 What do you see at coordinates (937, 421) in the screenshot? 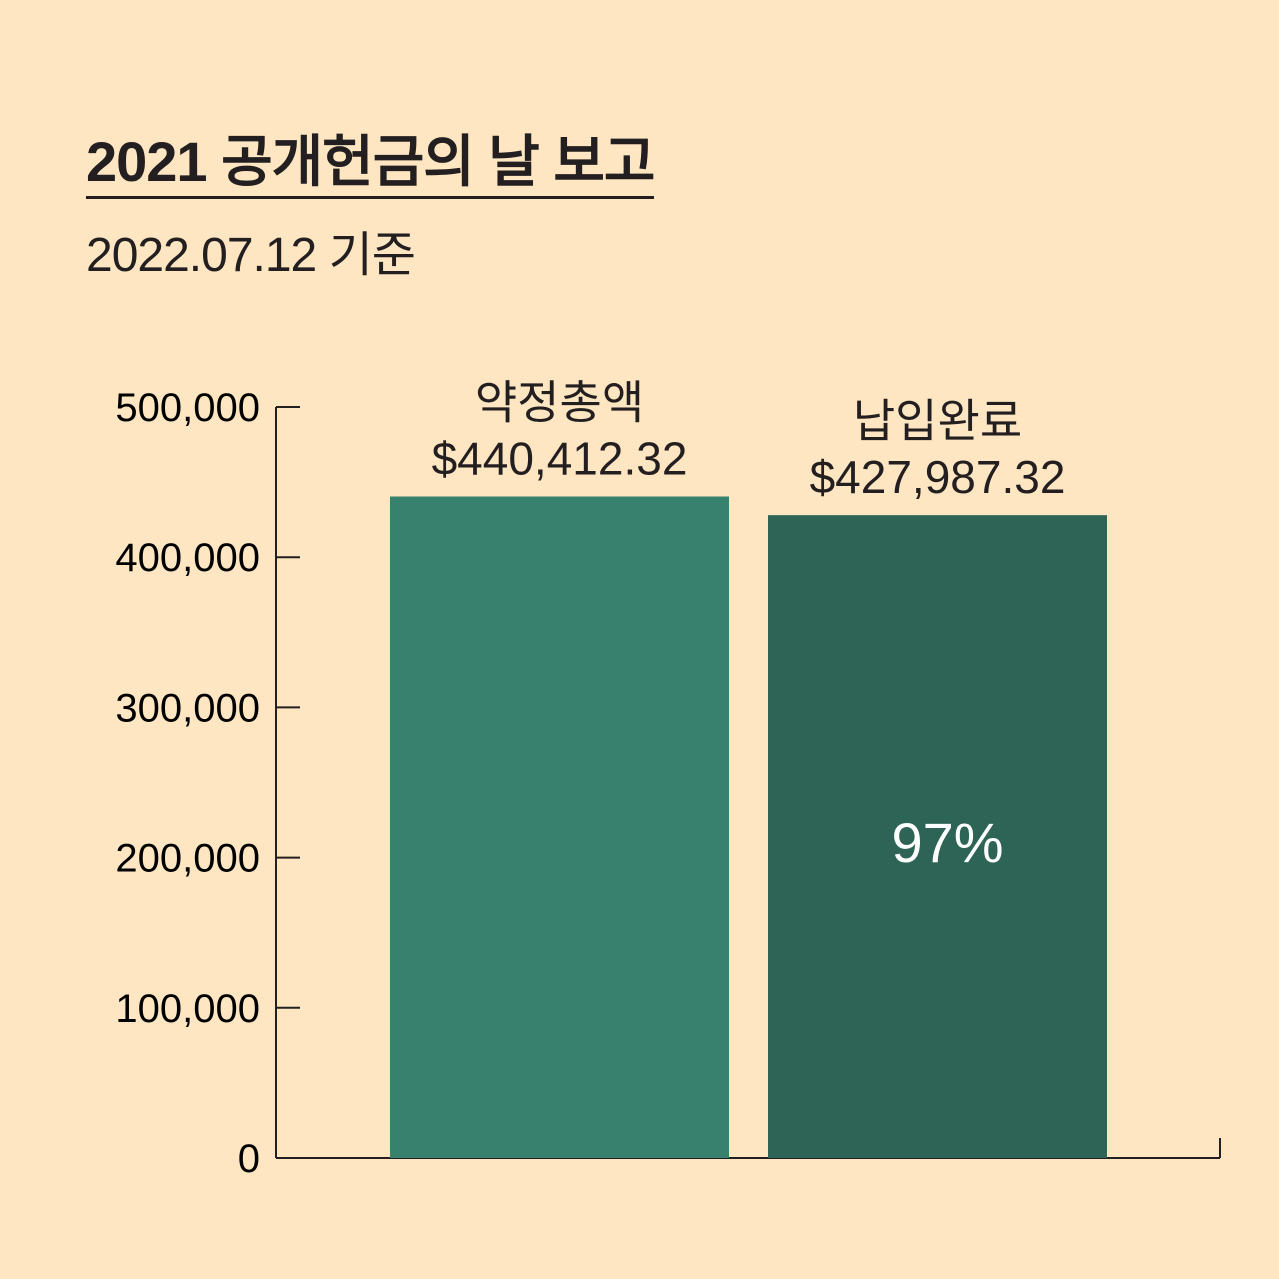
I see `bar-category-label: 납입완료` at bounding box center [937, 421].